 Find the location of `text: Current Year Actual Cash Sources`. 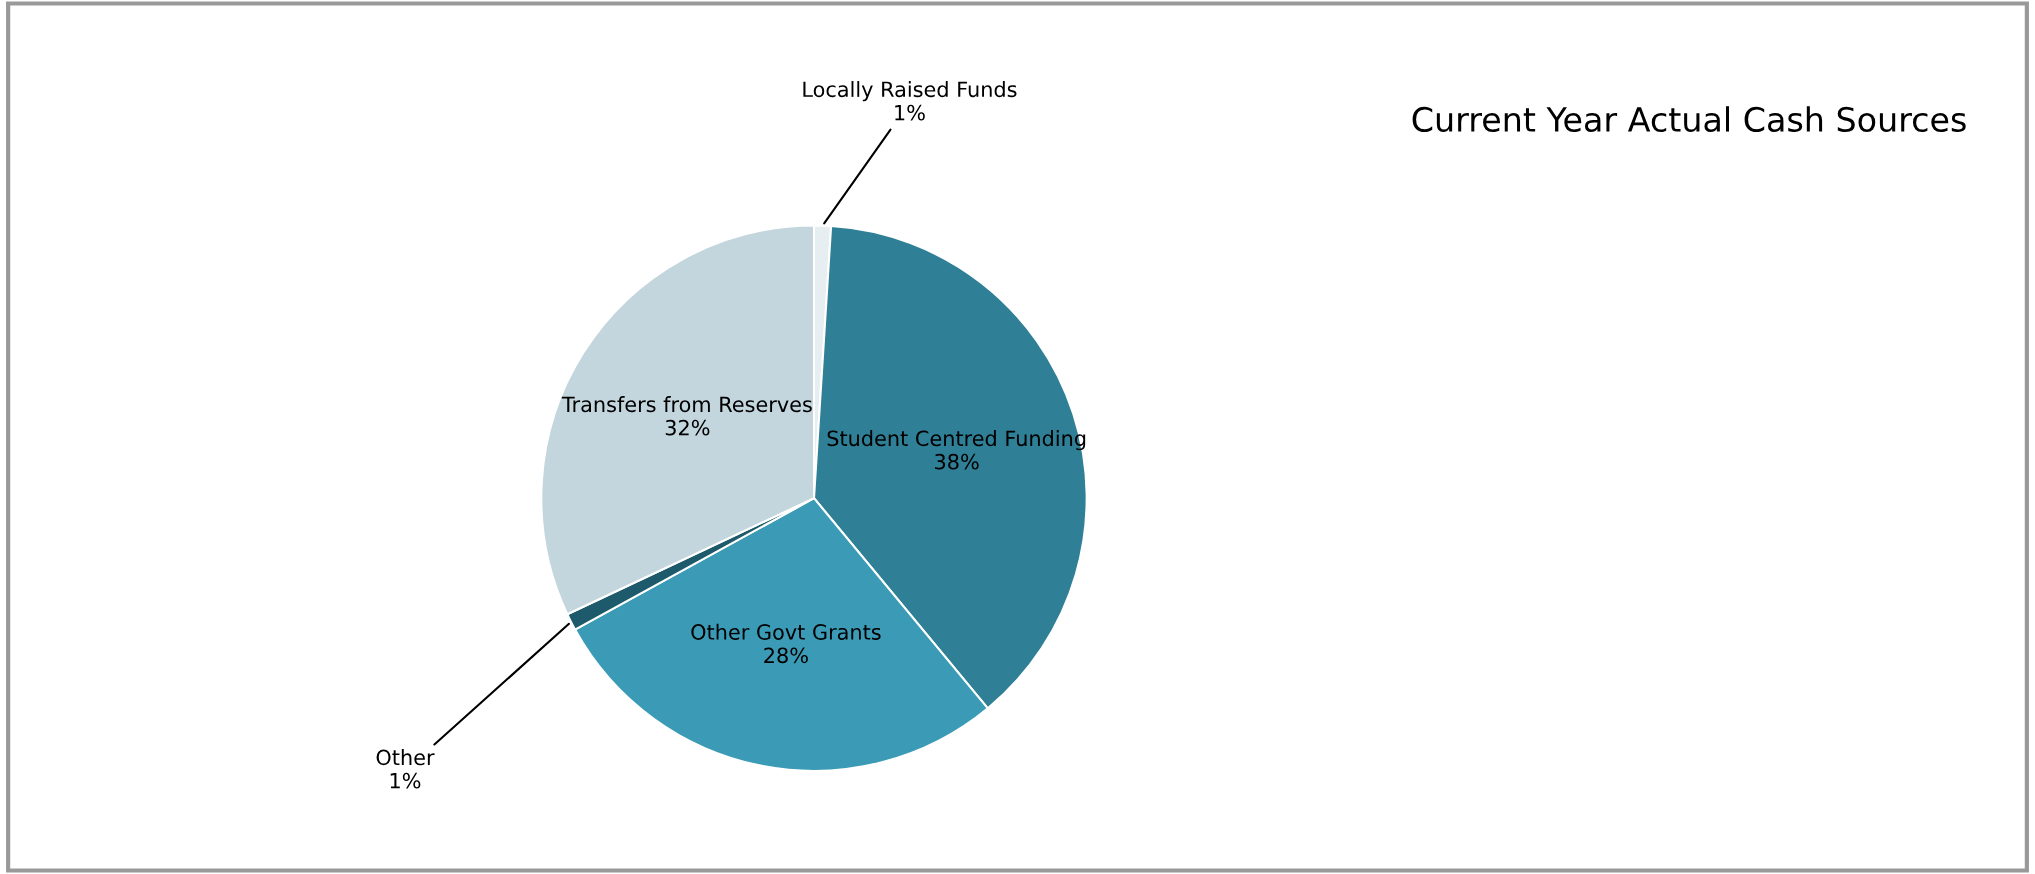

text: Current Year Actual Cash Sources is located at coordinates (1689, 119).